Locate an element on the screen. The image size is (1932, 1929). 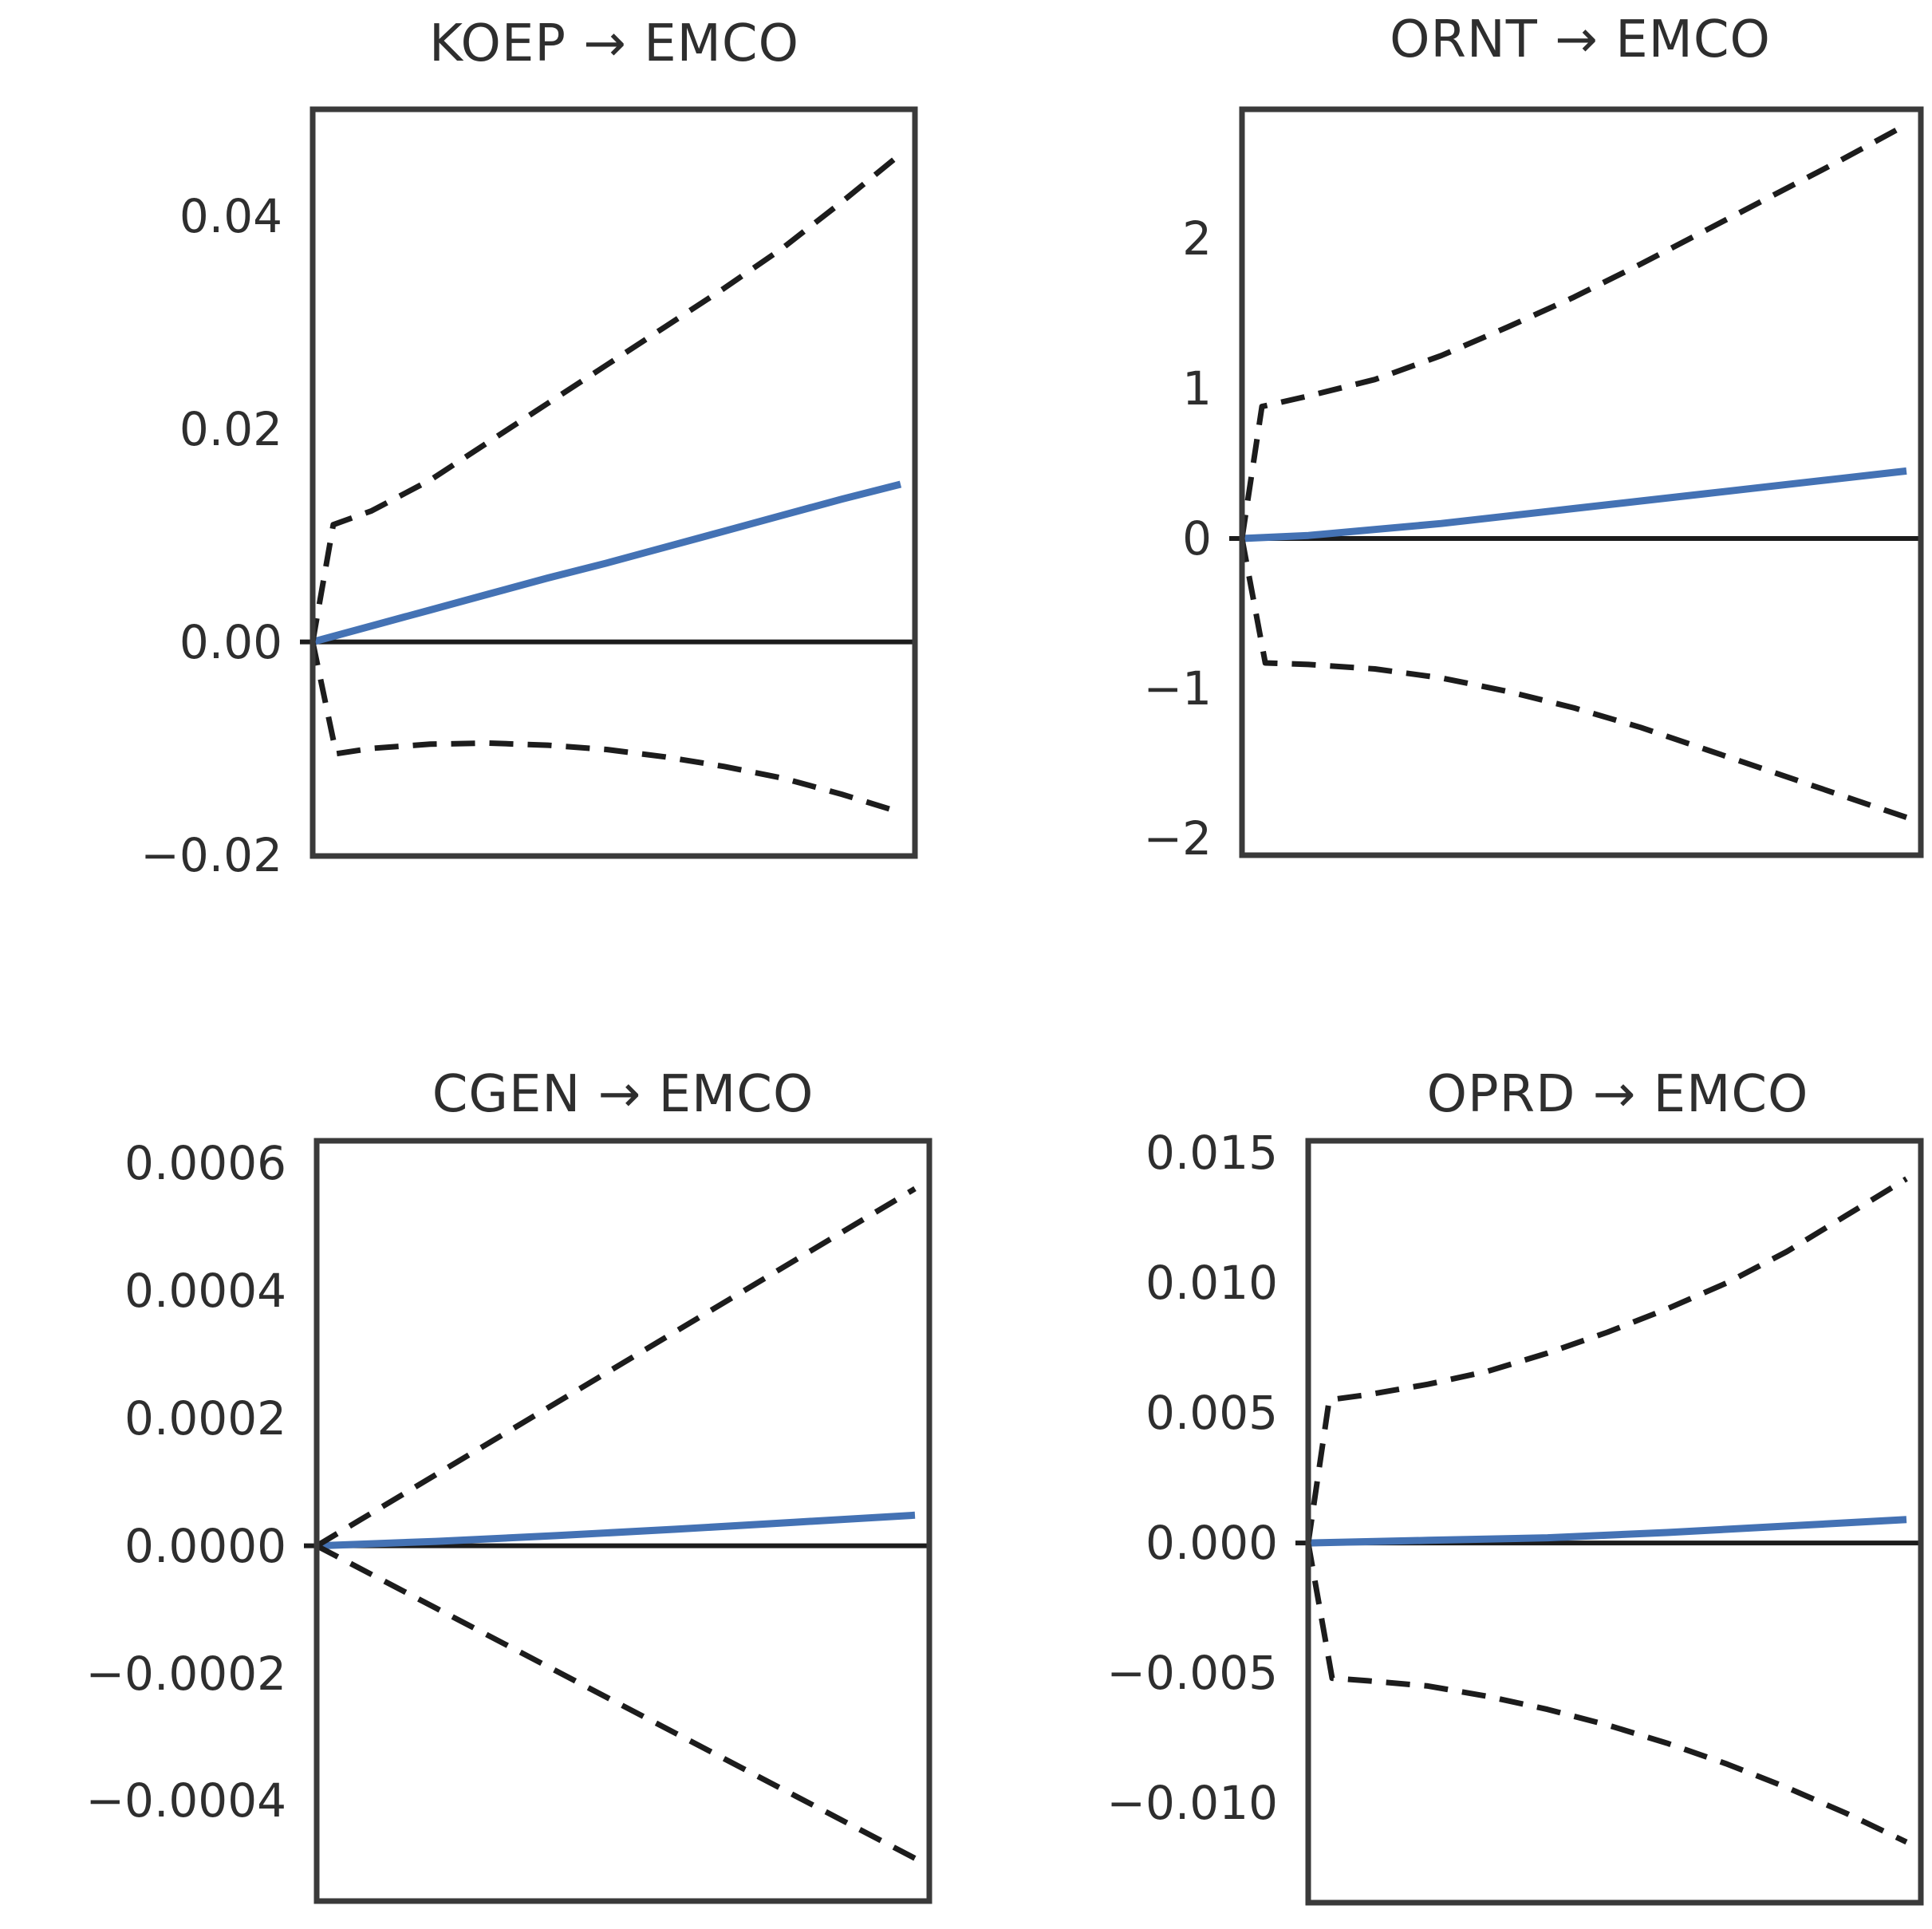
chart-title-oprd-emco: OPRD → EMCO is located at coordinates (1617, 1095).